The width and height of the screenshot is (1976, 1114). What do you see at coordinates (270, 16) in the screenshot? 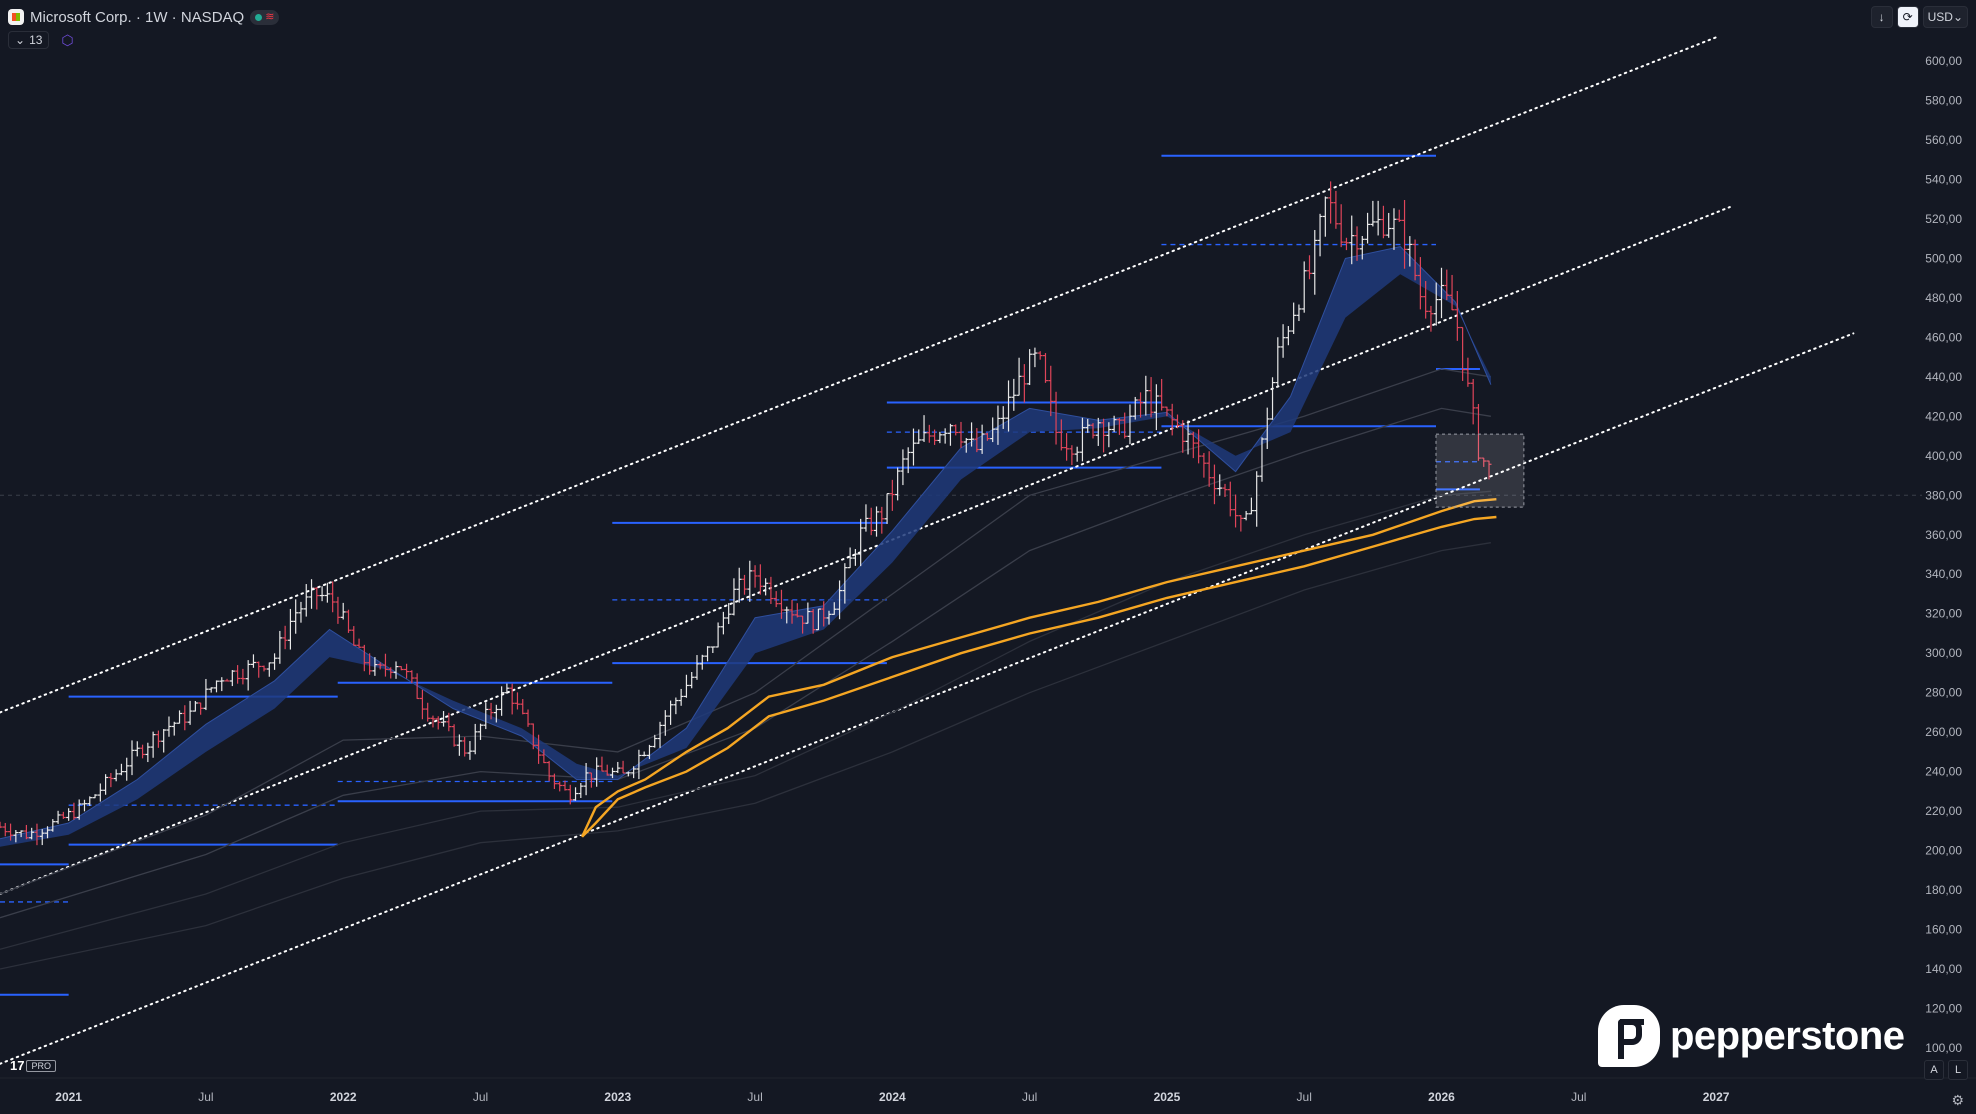
I see `delay-icon: ≋` at bounding box center [270, 16].